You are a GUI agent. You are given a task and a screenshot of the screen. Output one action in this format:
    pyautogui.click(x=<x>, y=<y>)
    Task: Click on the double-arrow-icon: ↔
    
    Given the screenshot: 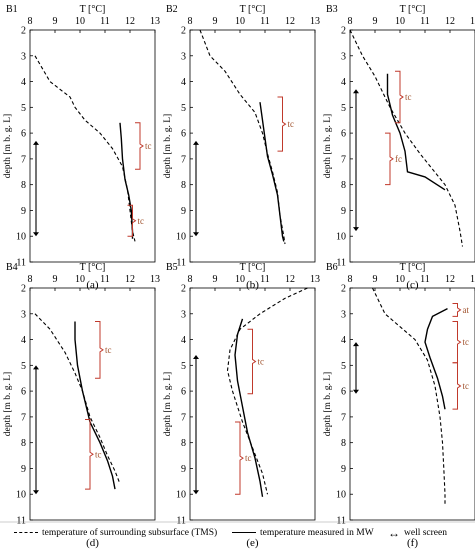 What is the action you would take?
    pyautogui.click(x=394, y=533)
    